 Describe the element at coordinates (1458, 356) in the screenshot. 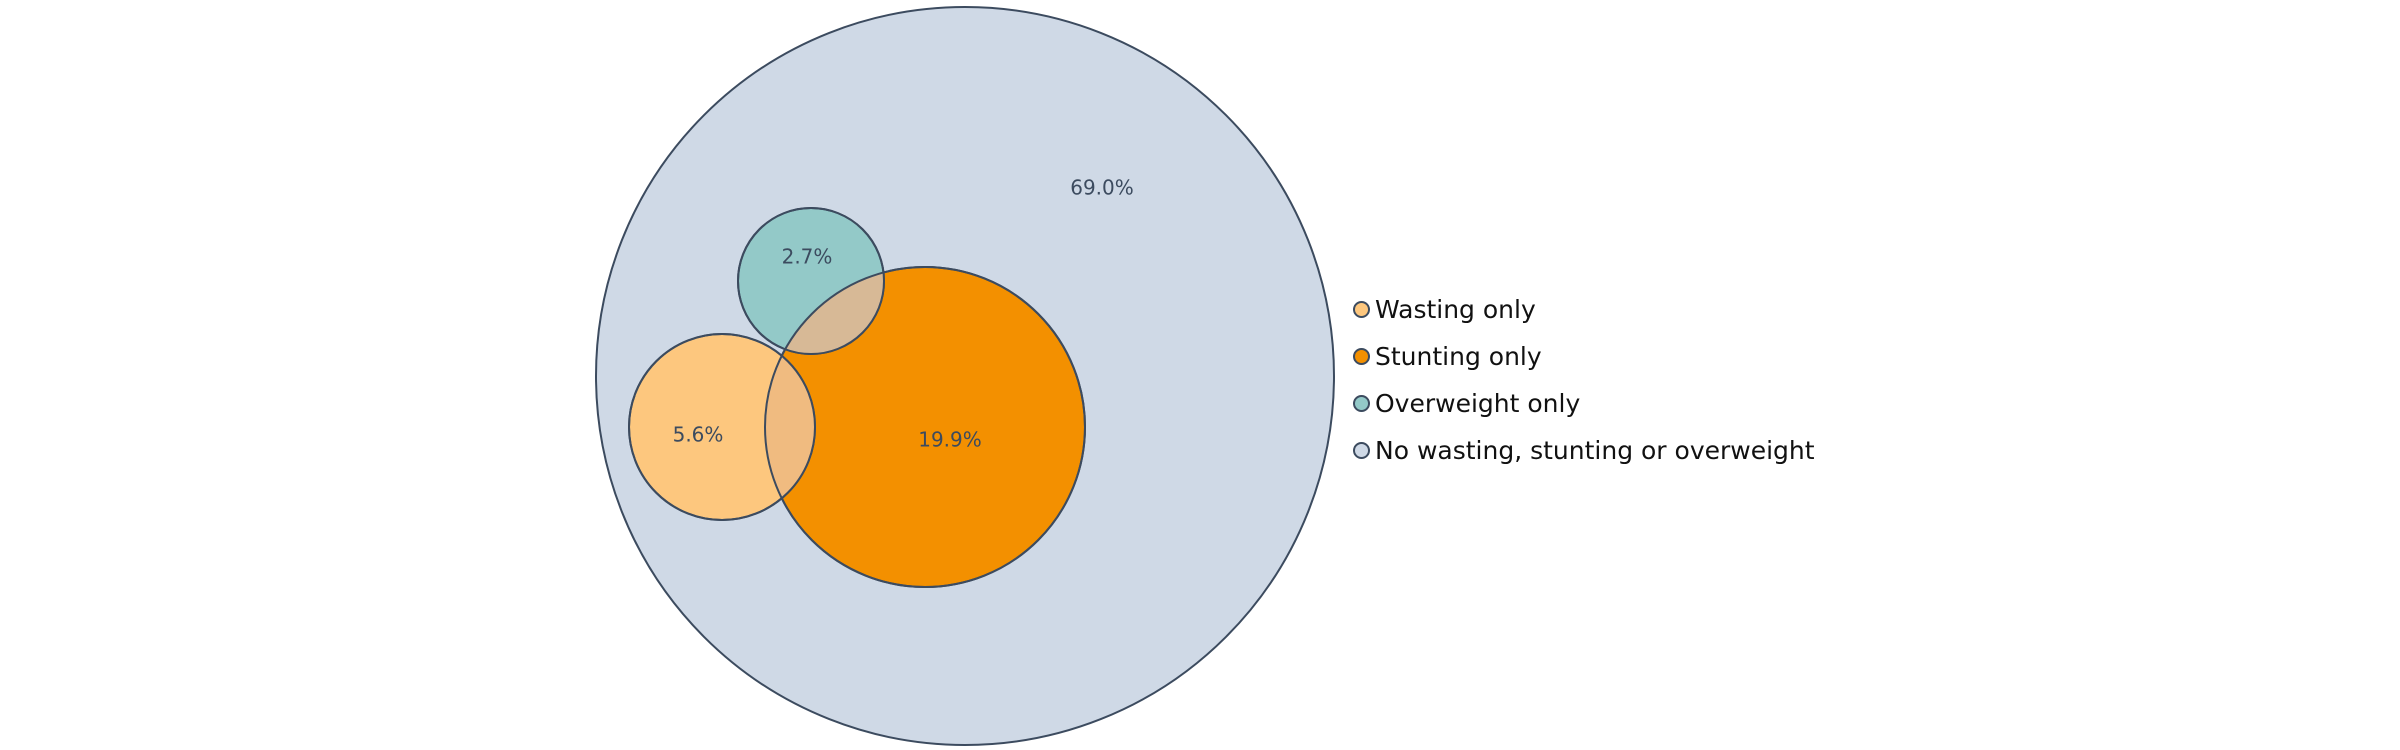

I see `legend-label-stunting: Stunting only` at that location.